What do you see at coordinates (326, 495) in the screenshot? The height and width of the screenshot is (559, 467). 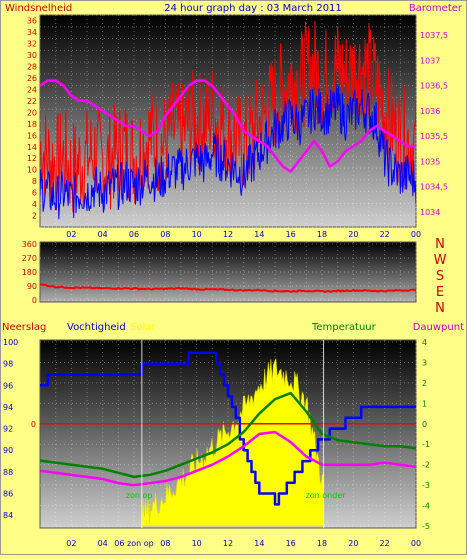 I see `sunset-label: zon onder` at bounding box center [326, 495].